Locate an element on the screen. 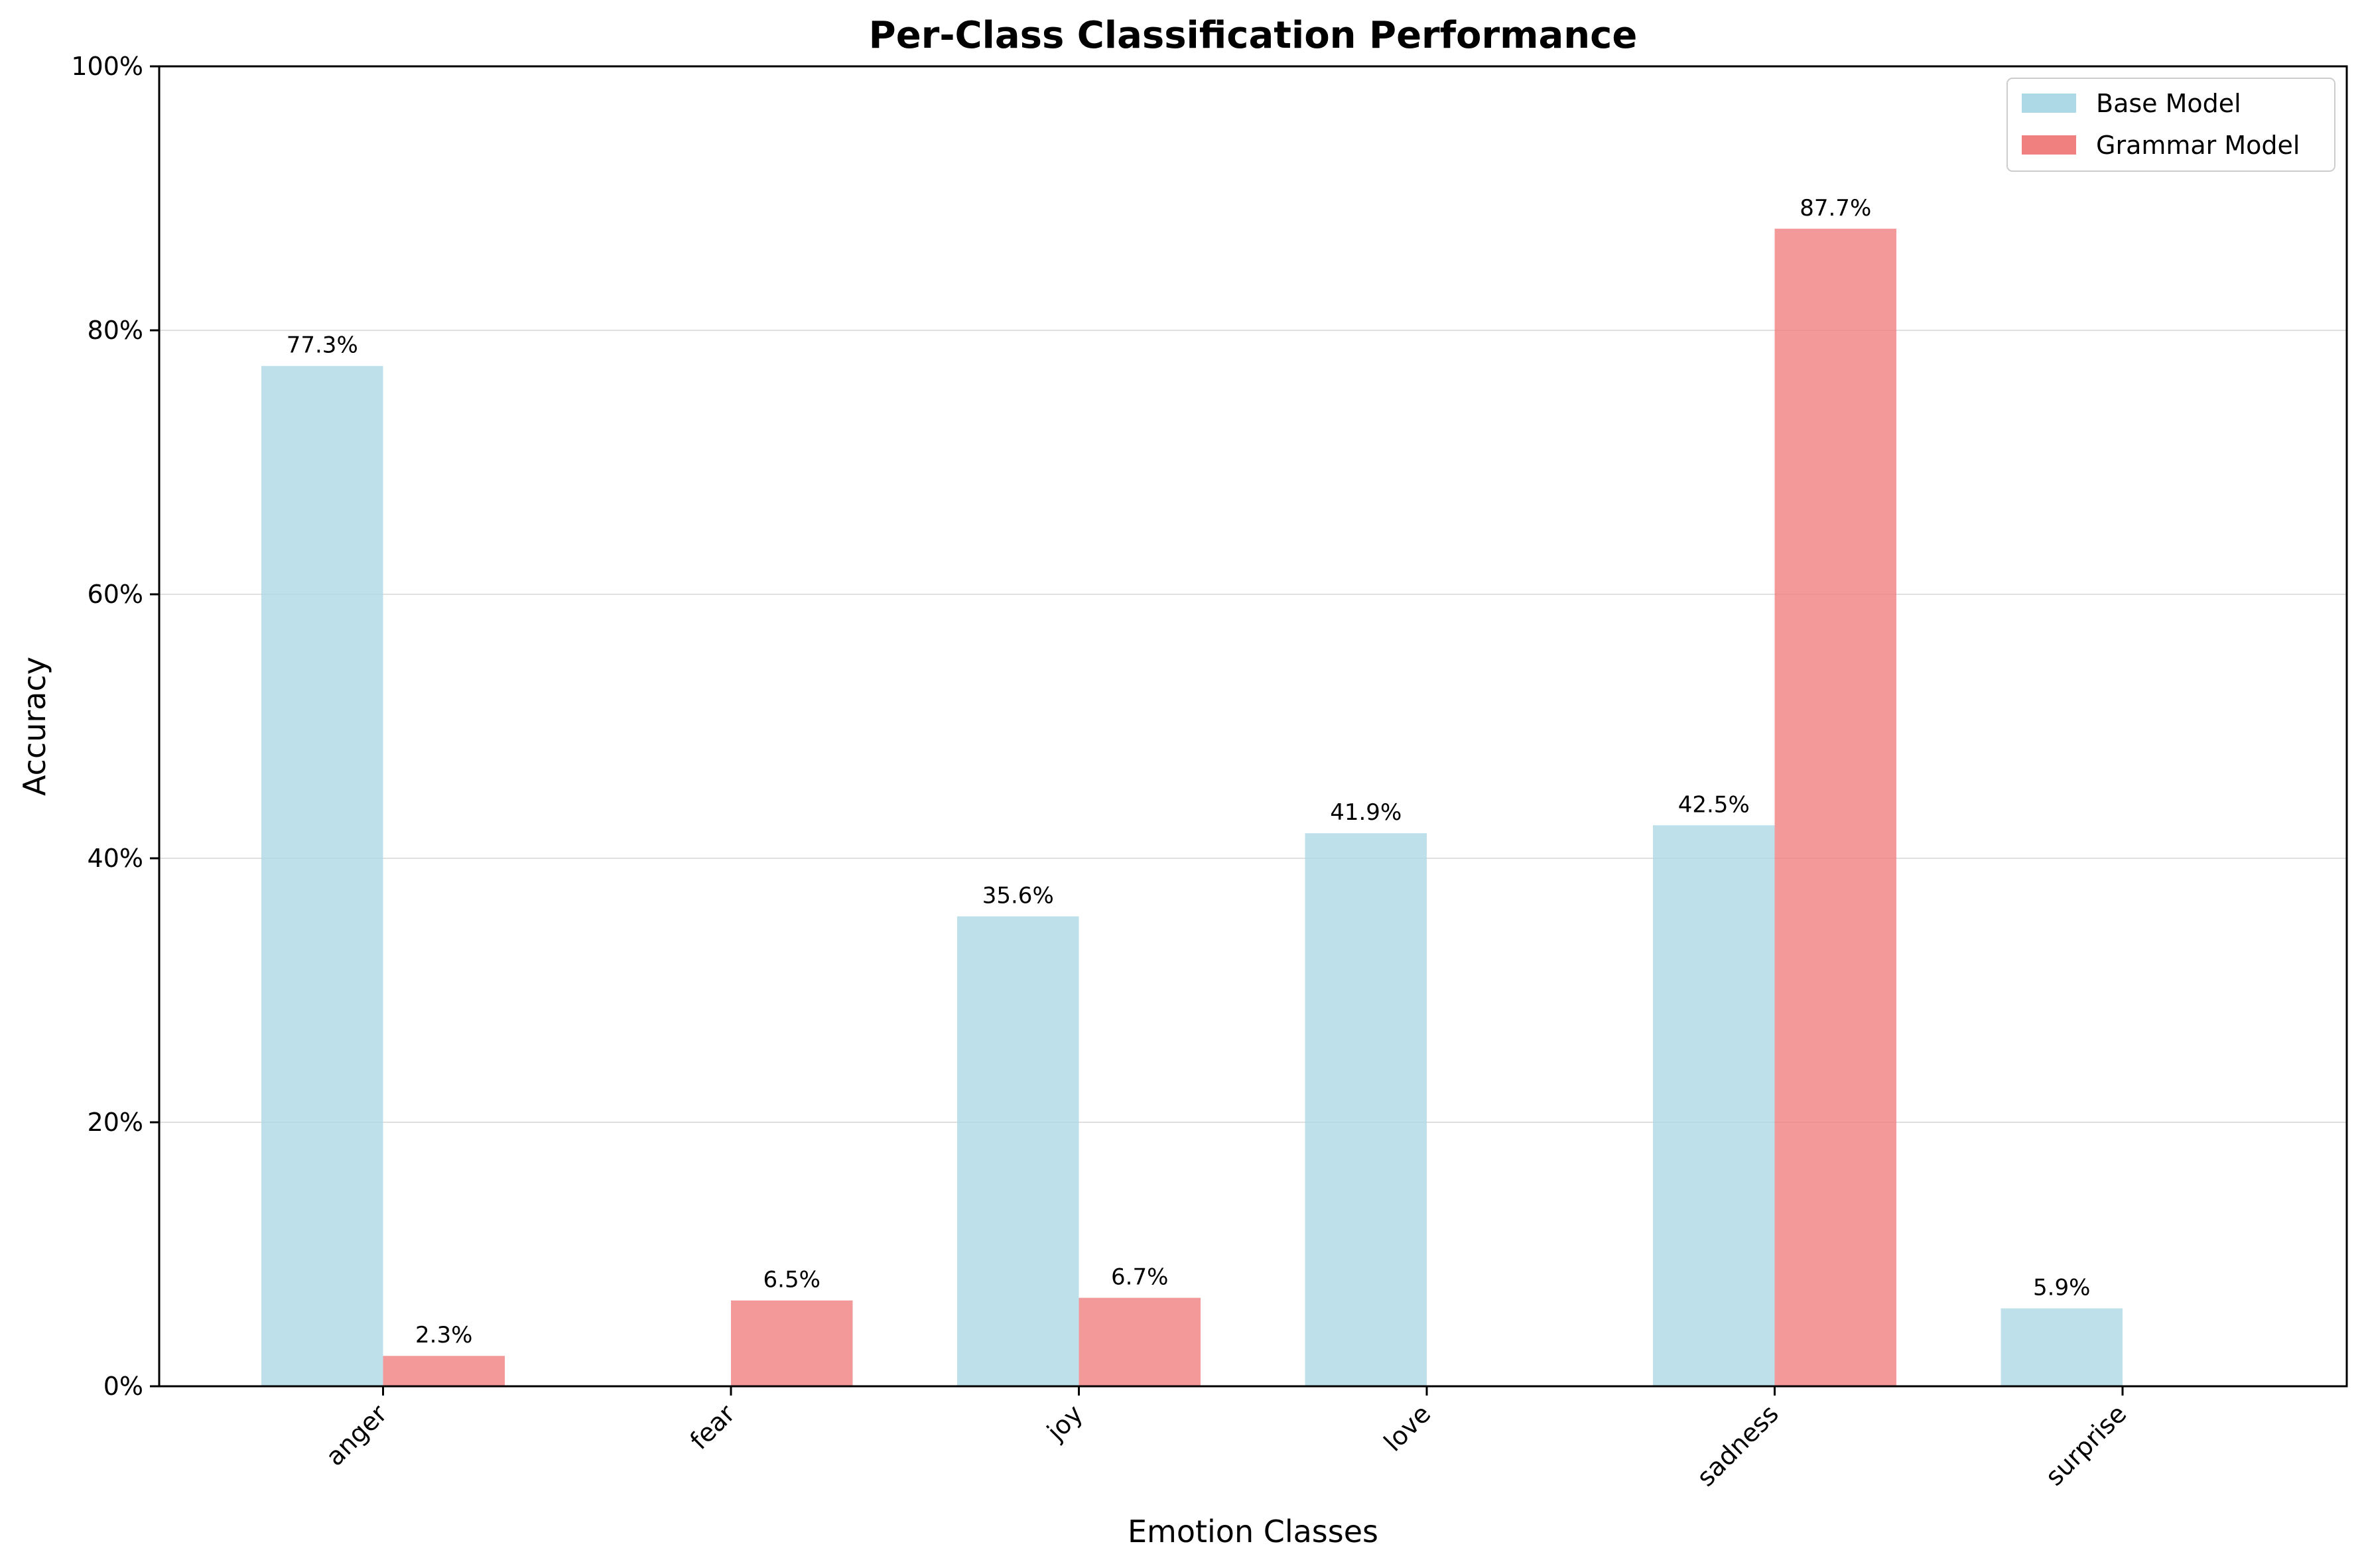 The image size is (2364, 1568). bar-base-model-love is located at coordinates (1366, 1110).